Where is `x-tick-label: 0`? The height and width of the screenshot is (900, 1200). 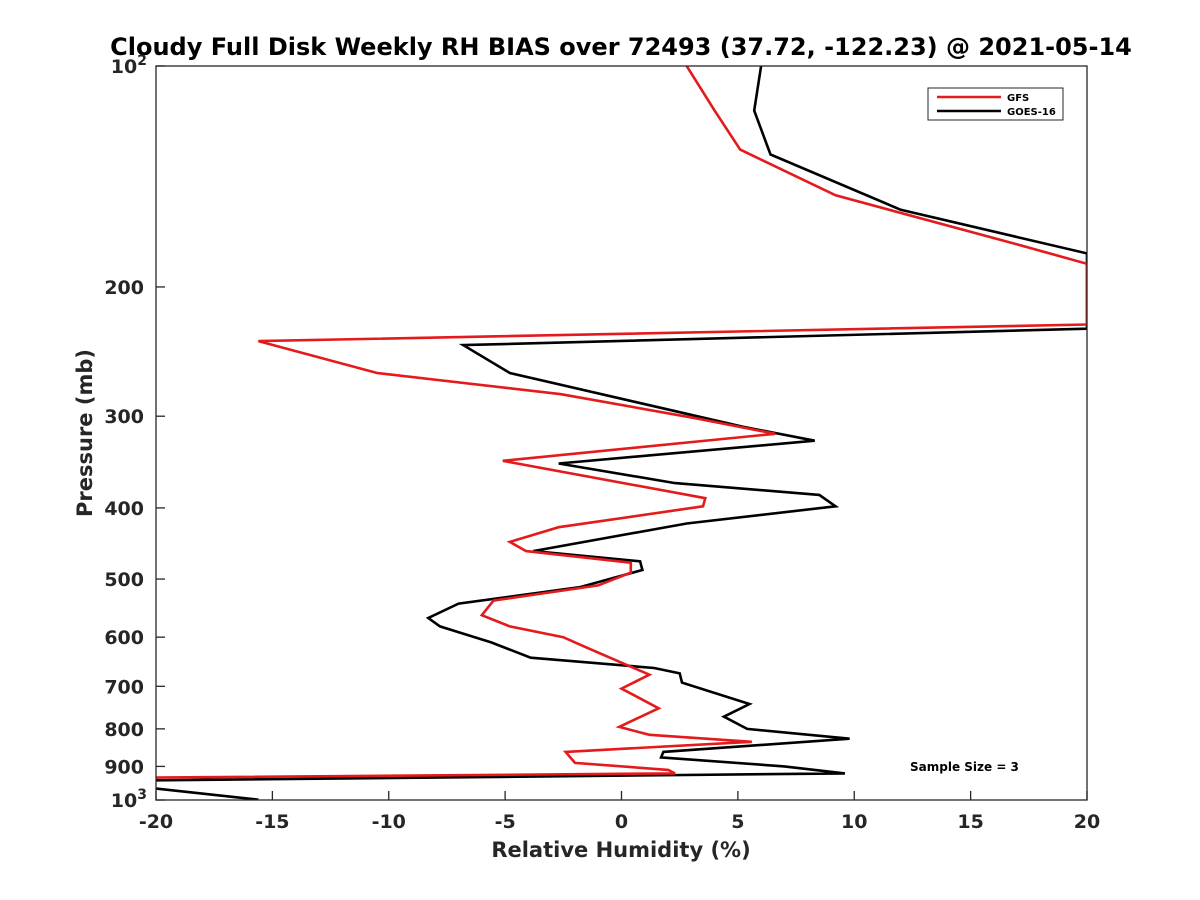 x-tick-label: 0 is located at coordinates (621, 822).